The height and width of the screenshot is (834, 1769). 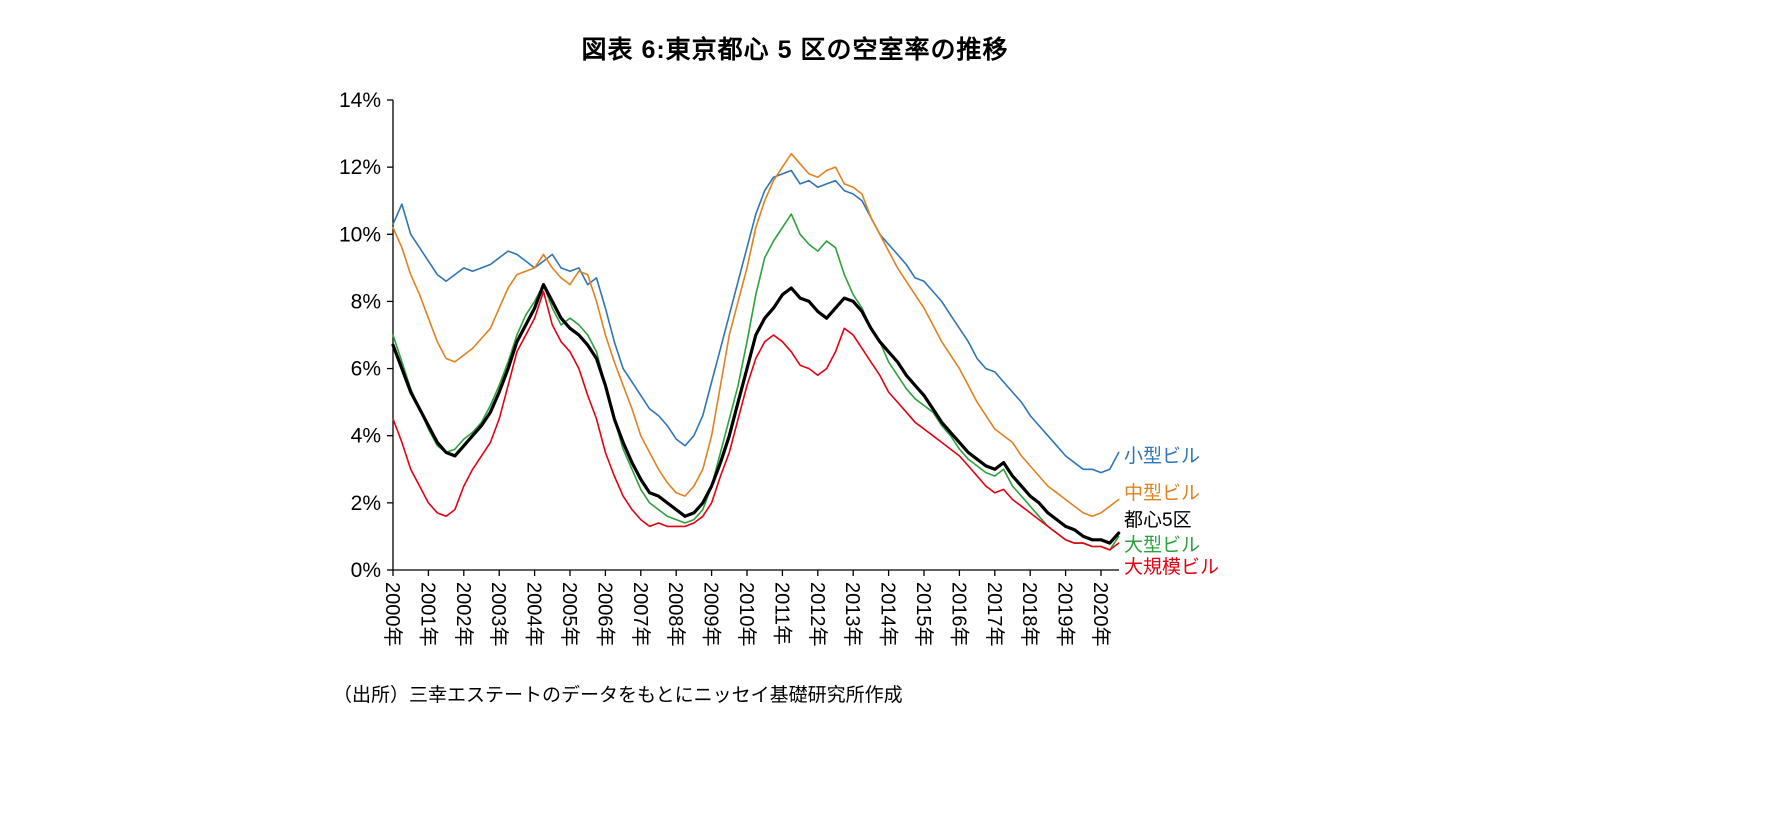 I want to click on legend-label-大型ビル: 大型ビル, so click(x=1162, y=545).